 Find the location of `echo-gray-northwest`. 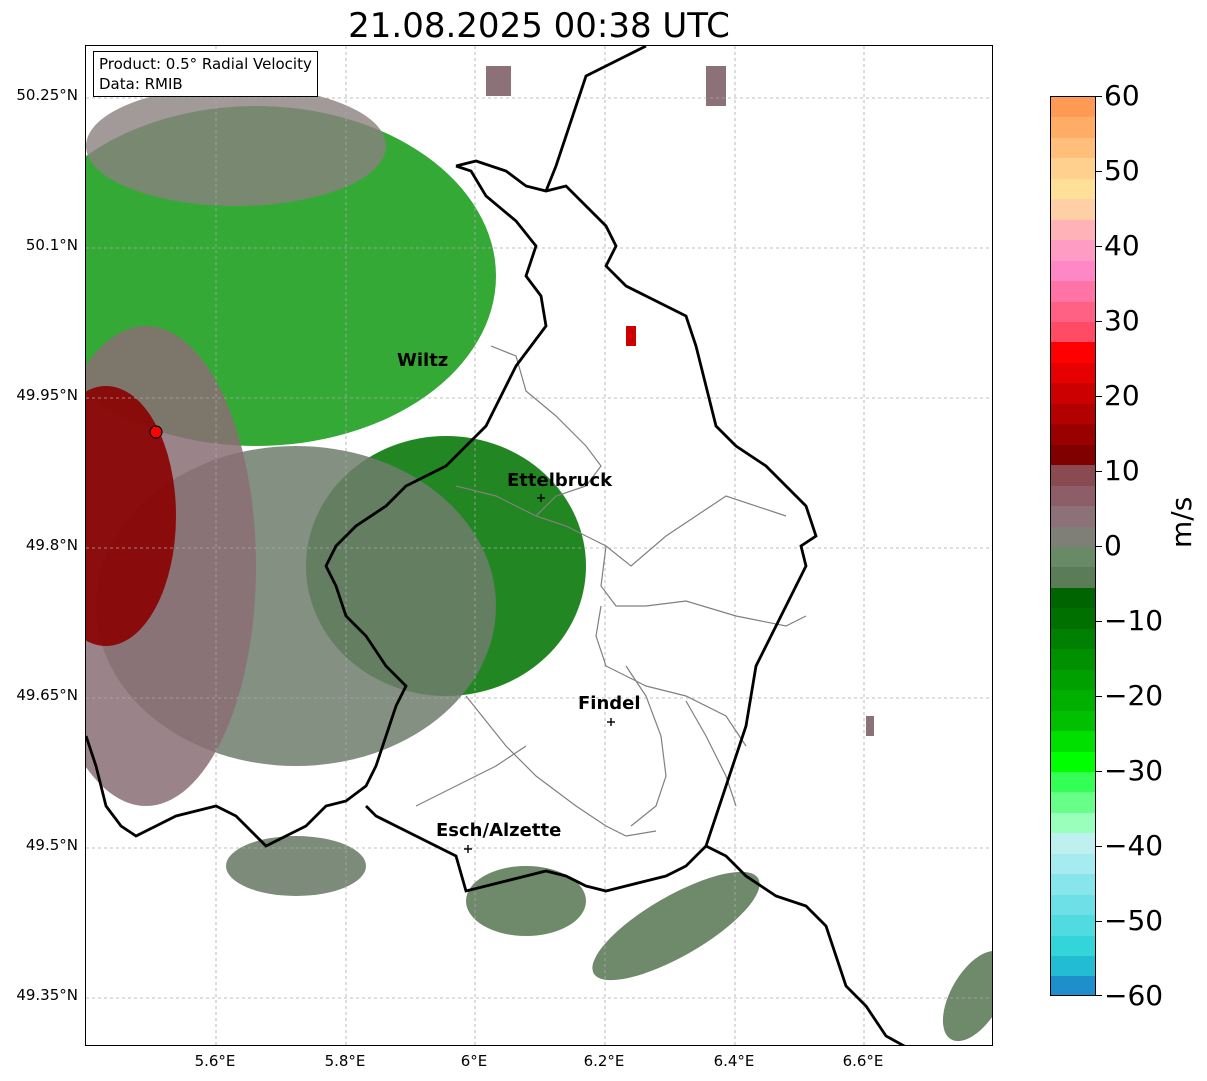

echo-gray-northwest is located at coordinates (236, 146).